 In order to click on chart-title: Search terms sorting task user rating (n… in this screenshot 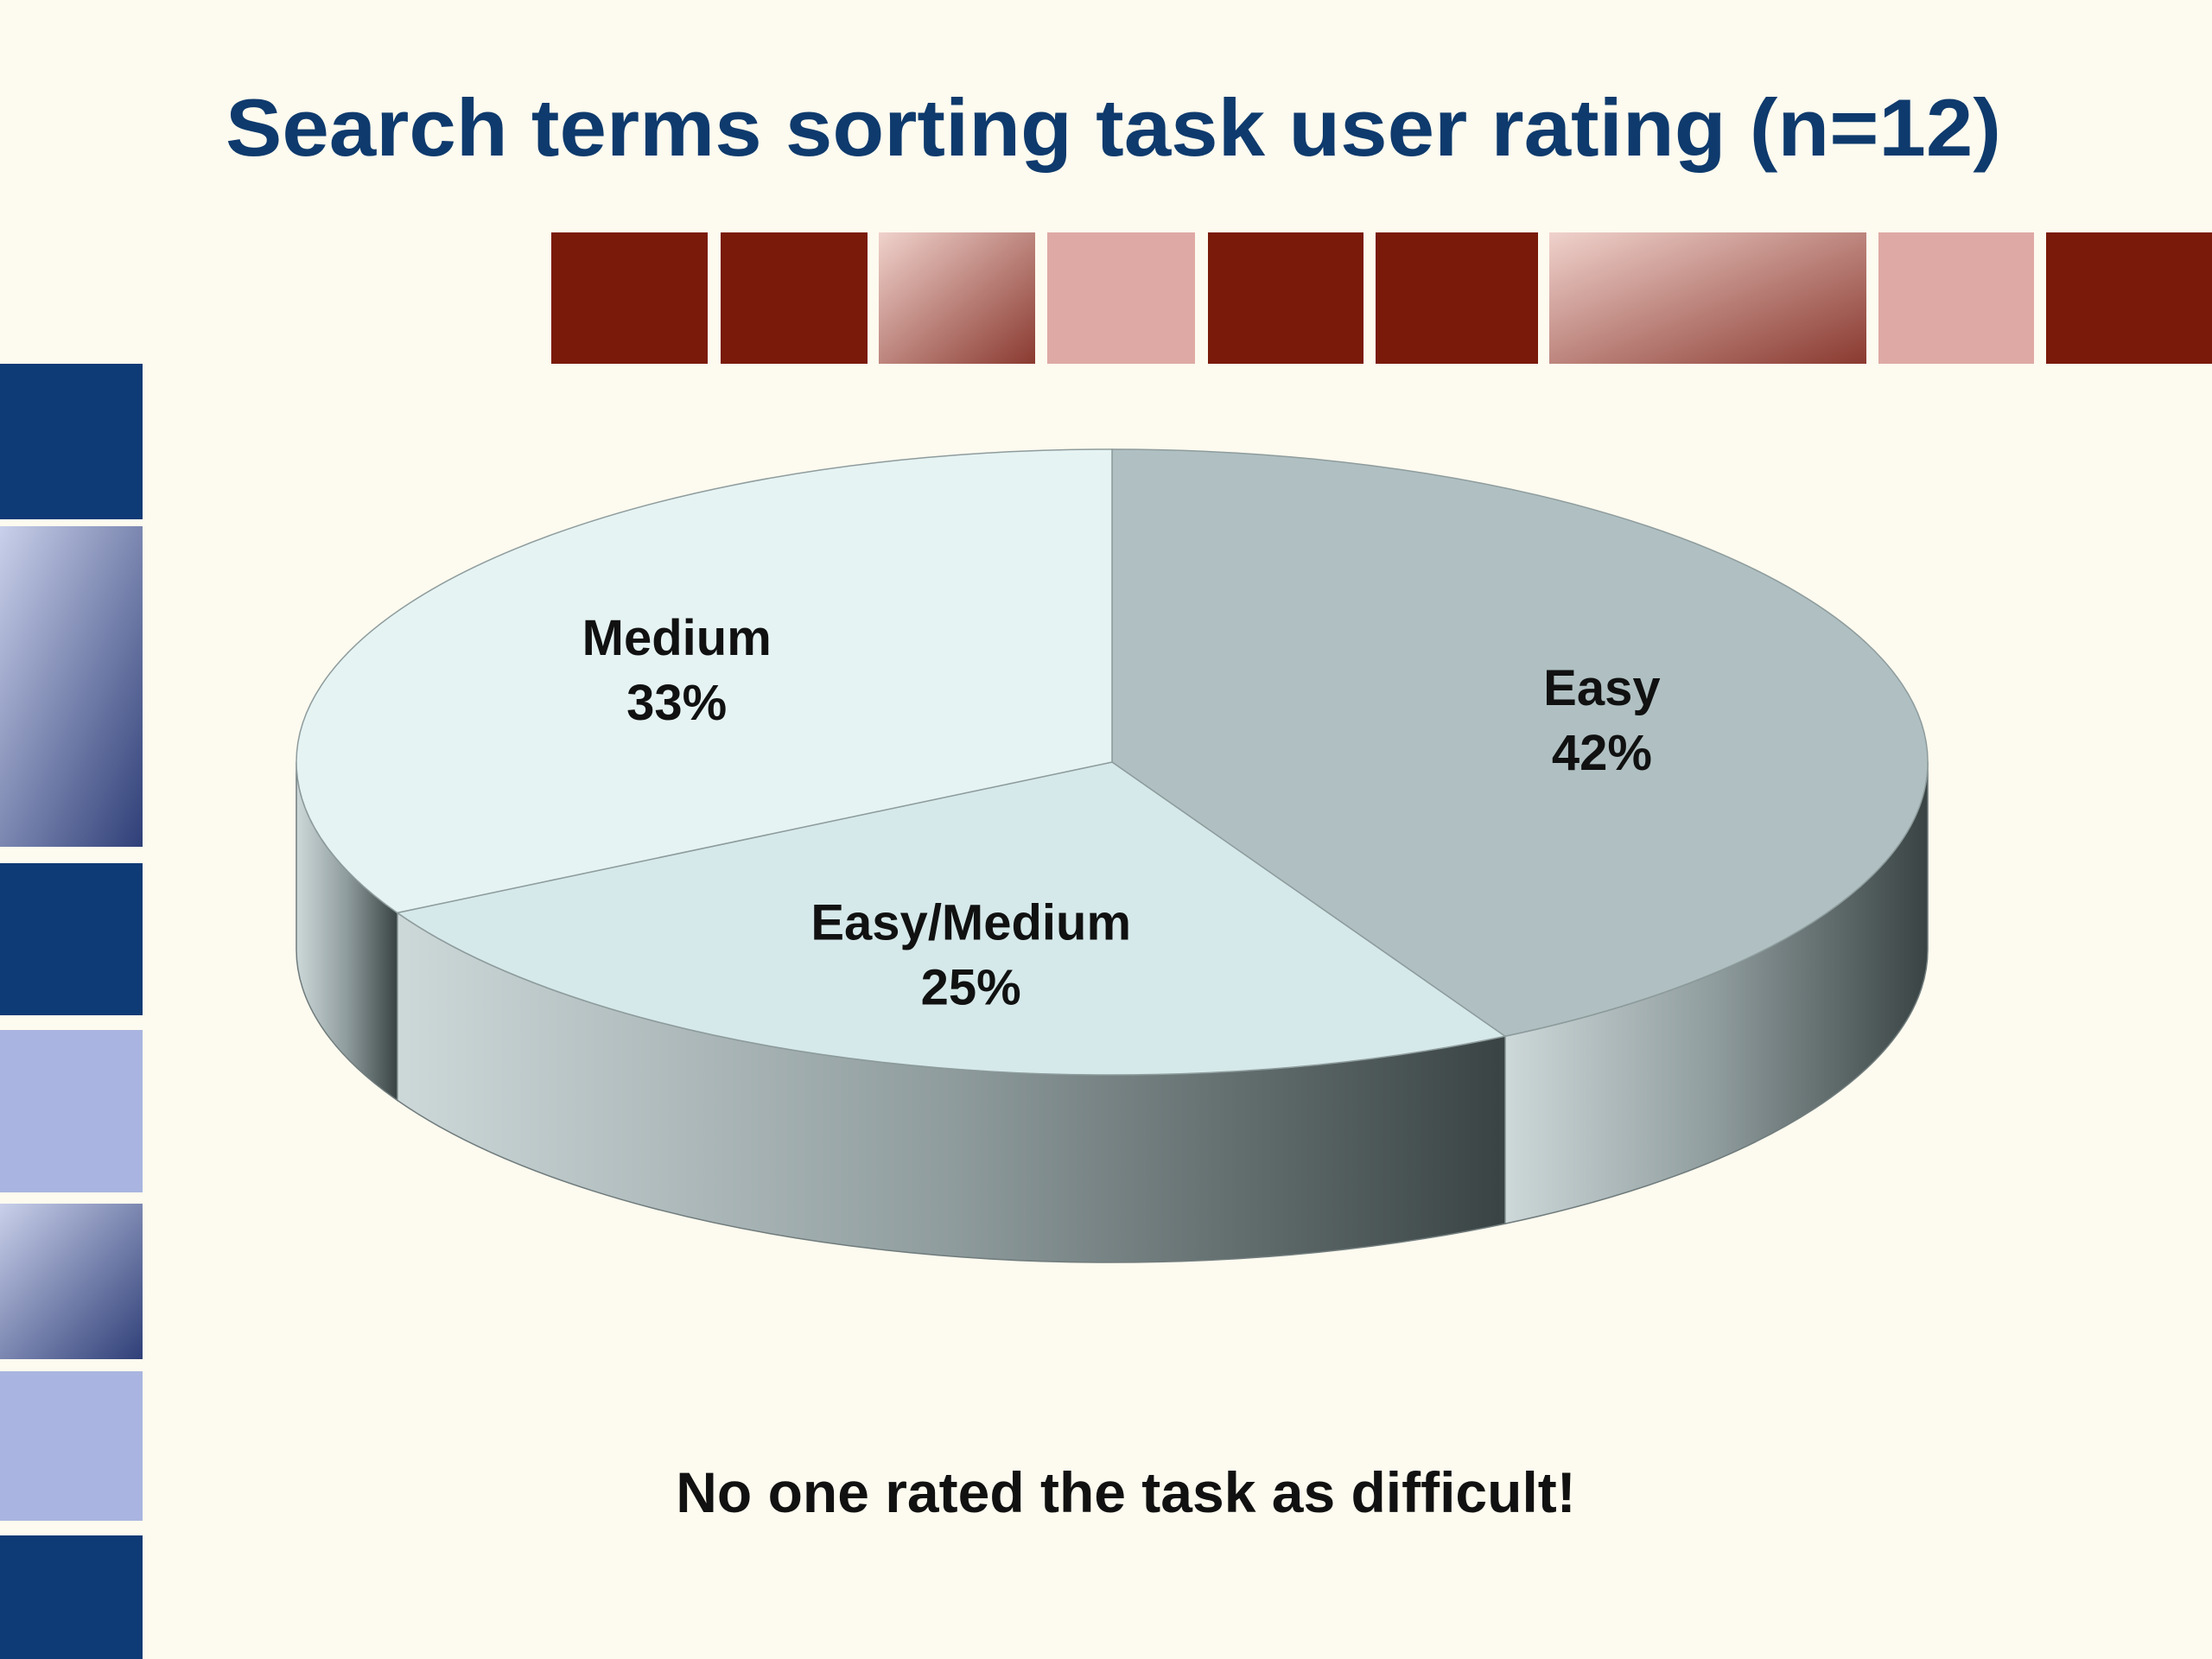, I will do `click(1113, 127)`.